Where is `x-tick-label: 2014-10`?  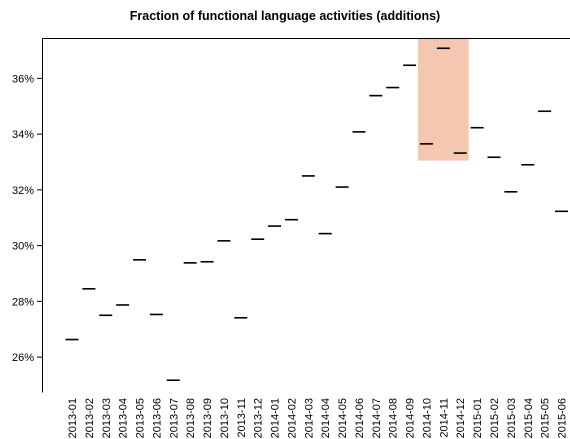 x-tick-label: 2014-10 is located at coordinates (427, 418).